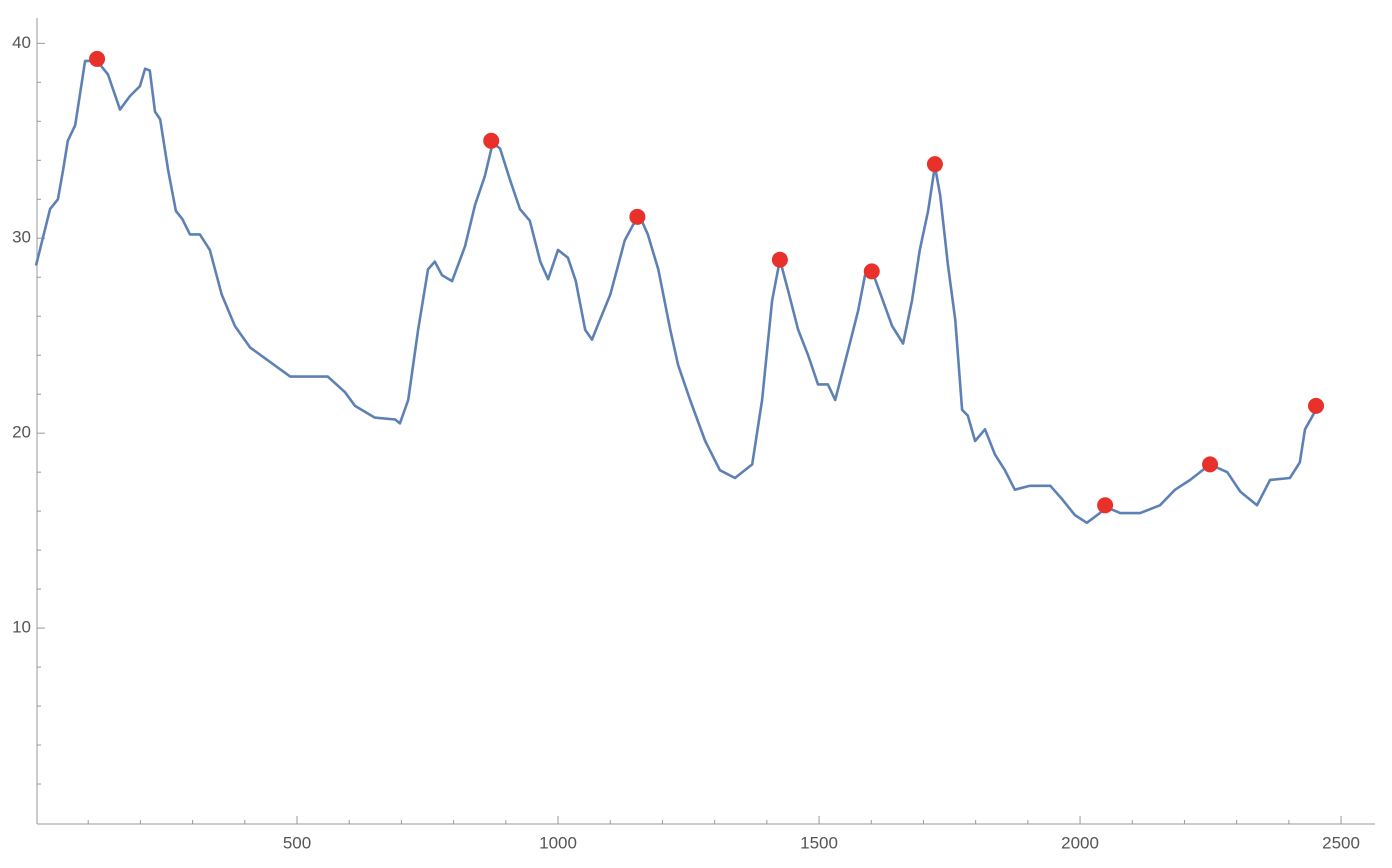 This screenshot has height=868, width=1392. What do you see at coordinates (21, 432) in the screenshot?
I see `y-tick-label: 20` at bounding box center [21, 432].